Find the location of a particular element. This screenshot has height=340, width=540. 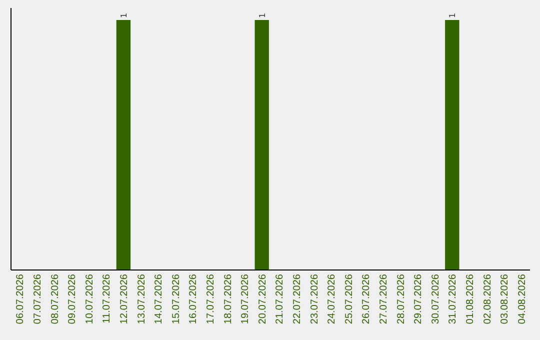

x-tick-label: 23.07.2026 is located at coordinates (314, 299).